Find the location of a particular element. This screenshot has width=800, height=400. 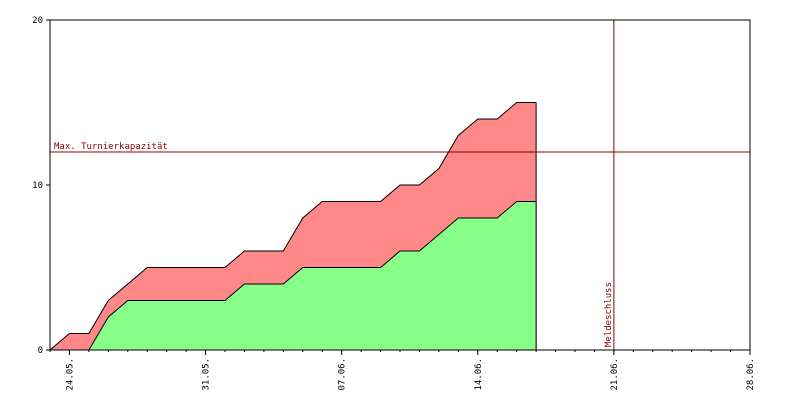

x-tick-label: 28.06. is located at coordinates (751, 374).